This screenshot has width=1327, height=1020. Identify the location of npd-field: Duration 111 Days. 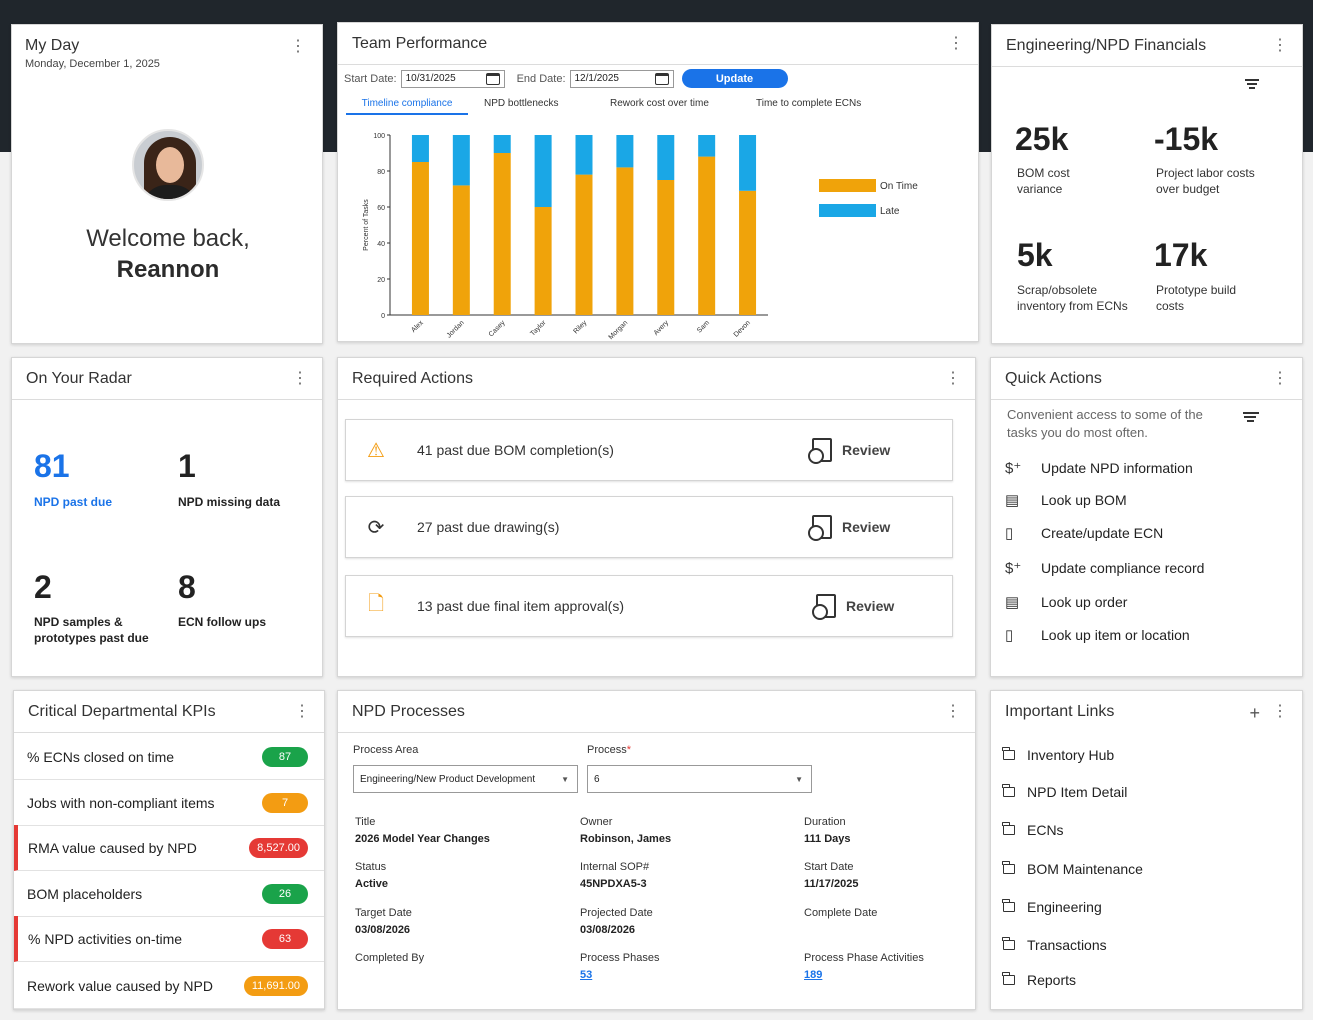
(827, 831).